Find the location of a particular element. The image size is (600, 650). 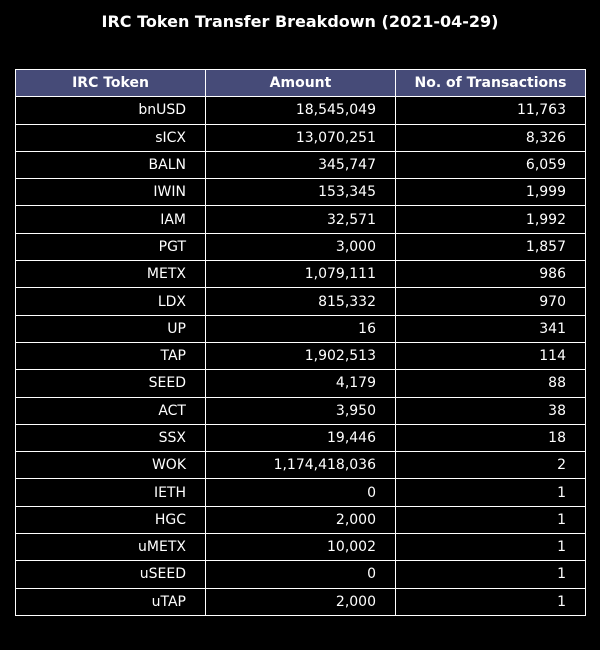

amount-cell: 153,345 is located at coordinates (300, 192).